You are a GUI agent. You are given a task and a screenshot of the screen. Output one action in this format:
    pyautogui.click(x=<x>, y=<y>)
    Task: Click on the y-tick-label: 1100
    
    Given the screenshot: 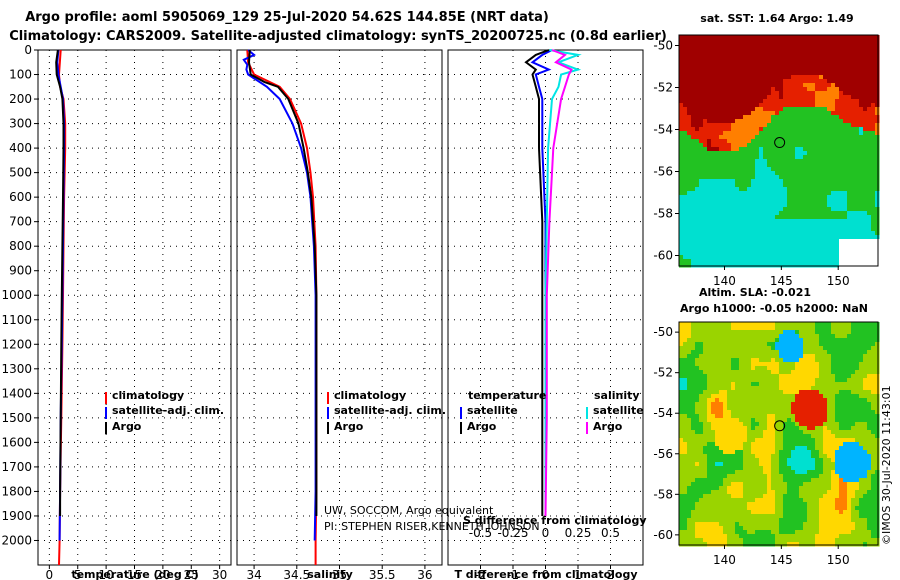 What is the action you would take?
    pyautogui.click(x=16, y=320)
    